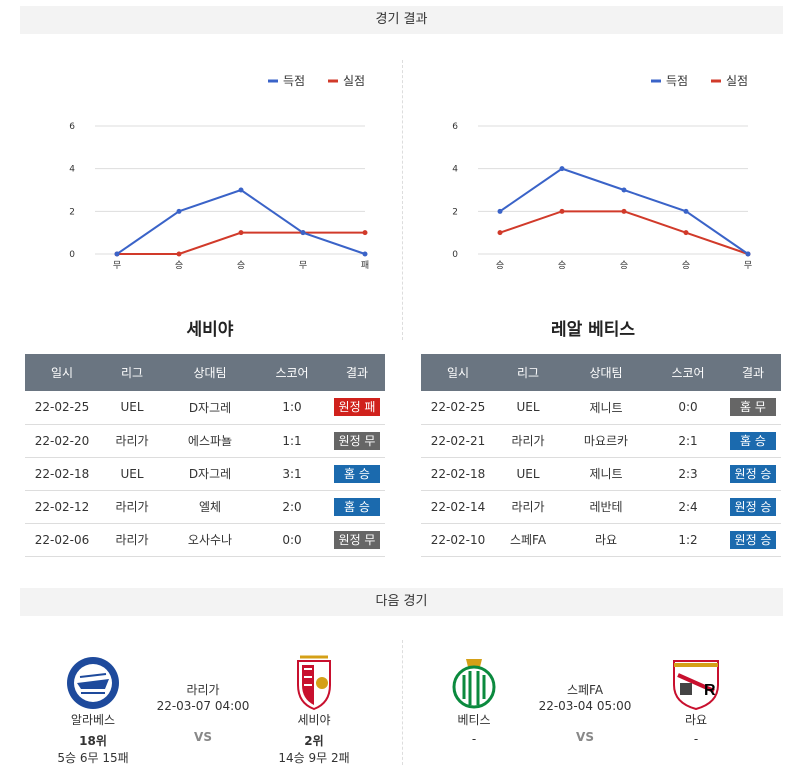  I want to click on home-team-rank: -, so click(474, 739).